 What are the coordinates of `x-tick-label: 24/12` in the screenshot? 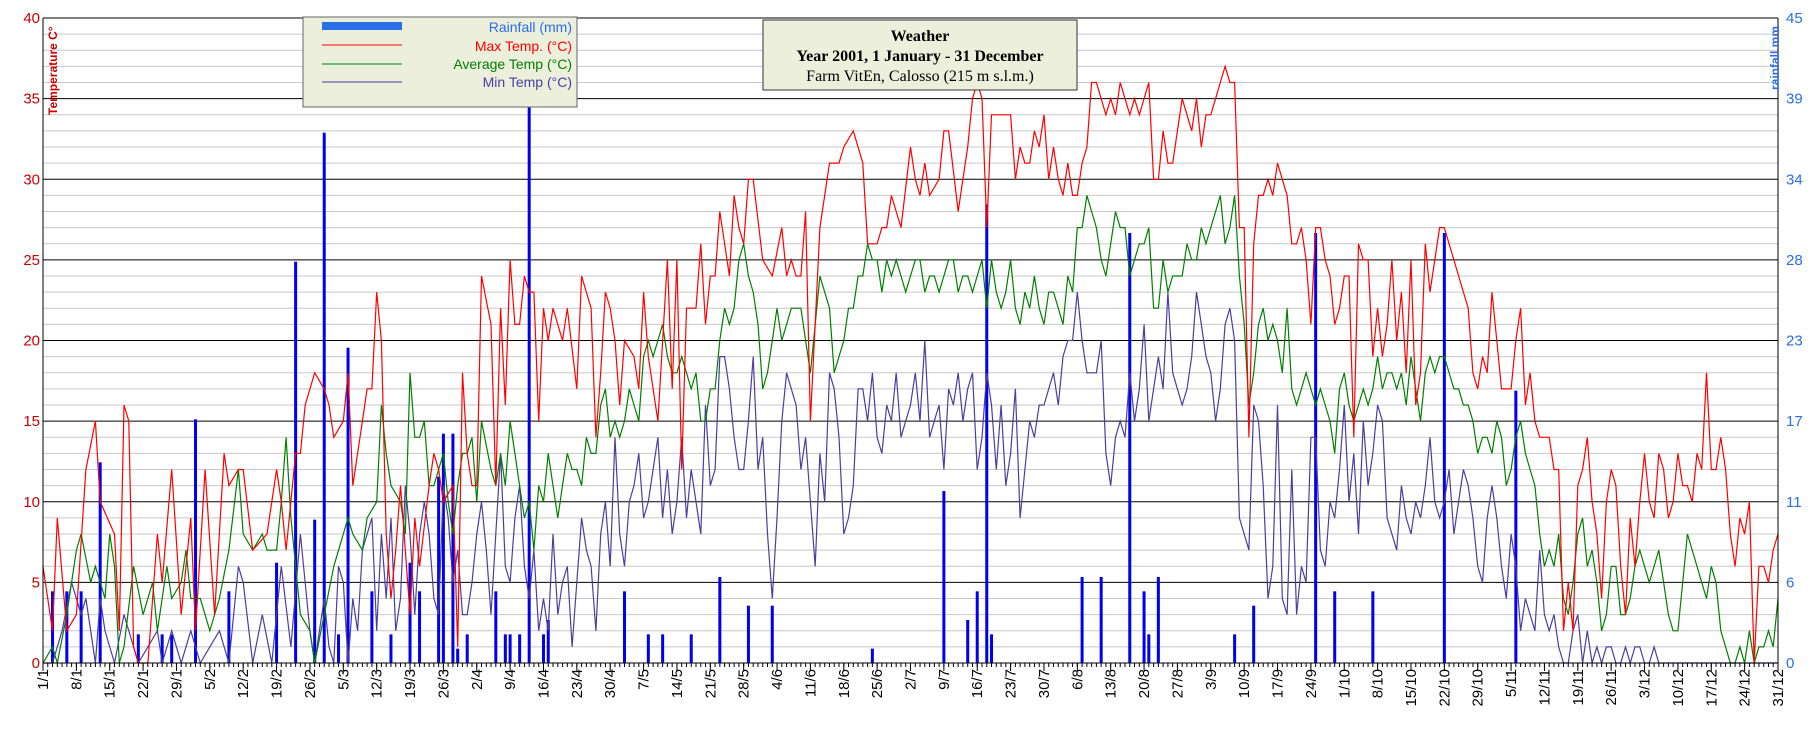 It's located at (1745, 688).